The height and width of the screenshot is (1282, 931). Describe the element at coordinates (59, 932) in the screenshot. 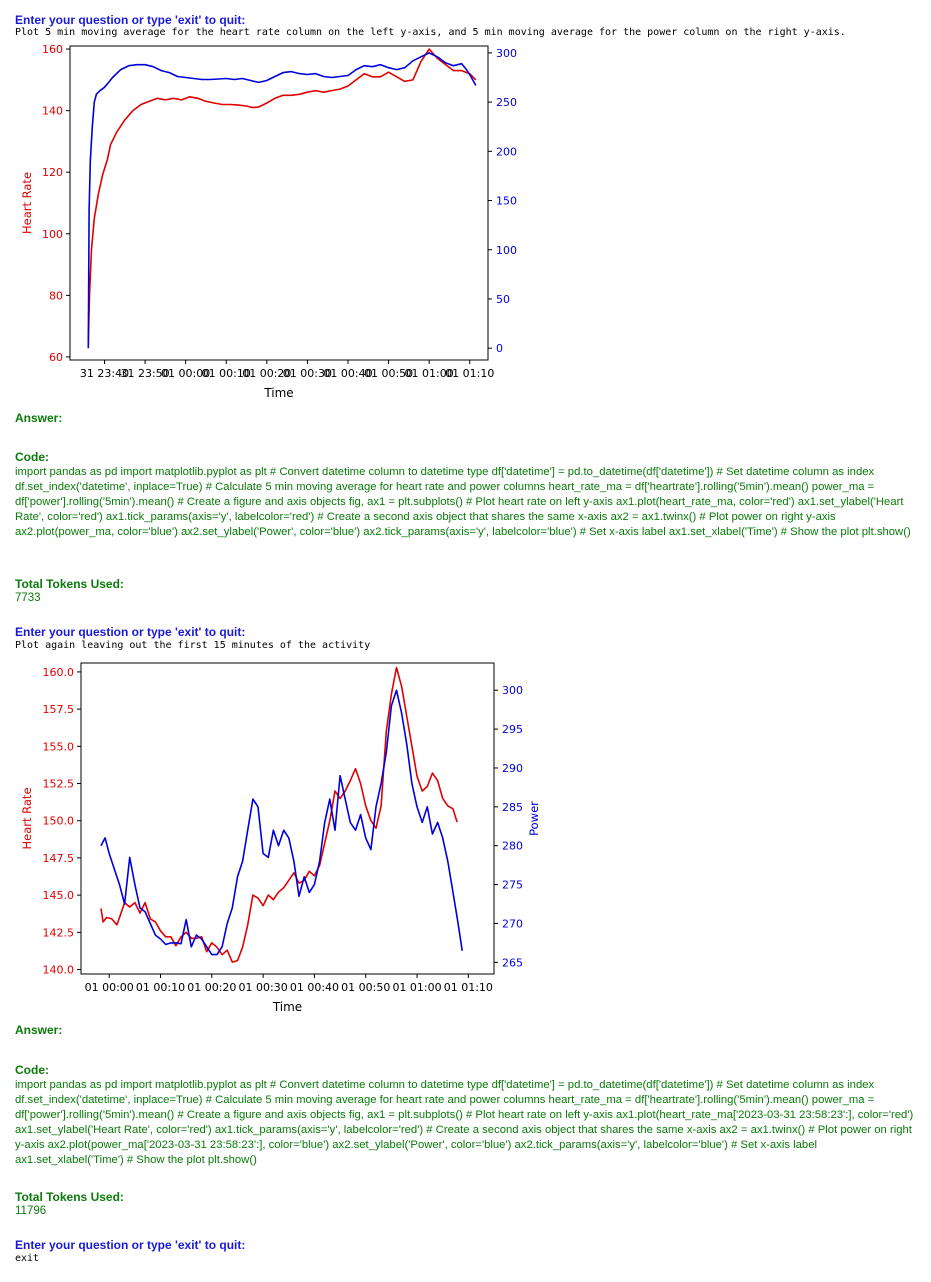

I see `y-left-tick-label: 142.5` at that location.